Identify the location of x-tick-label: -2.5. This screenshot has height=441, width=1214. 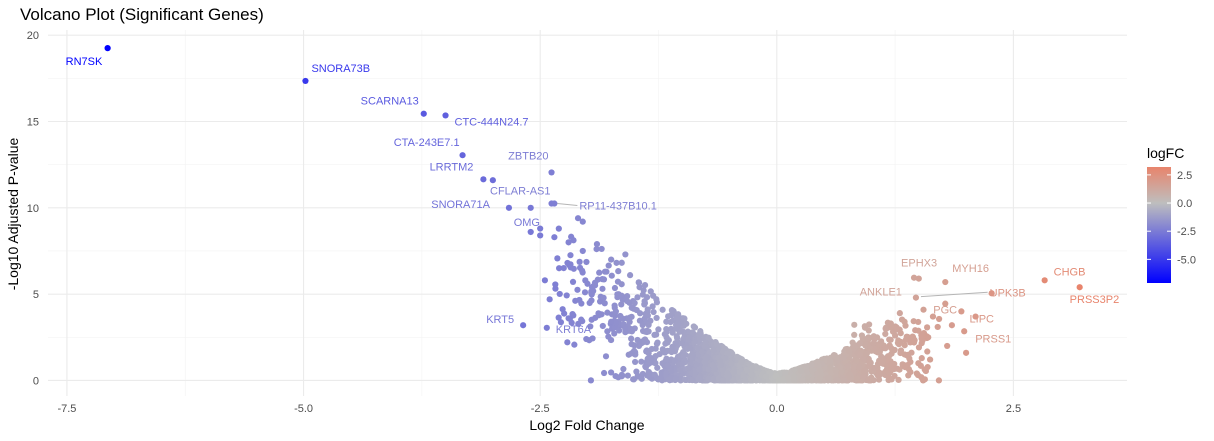
(540, 409).